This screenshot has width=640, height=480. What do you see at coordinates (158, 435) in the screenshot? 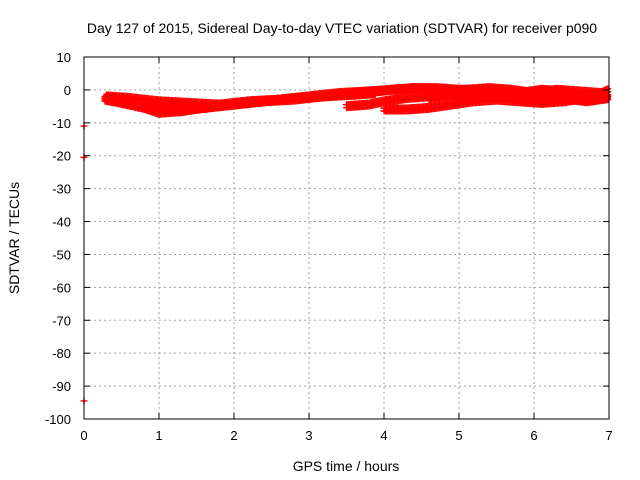
I see `x-tick-label: 1` at bounding box center [158, 435].